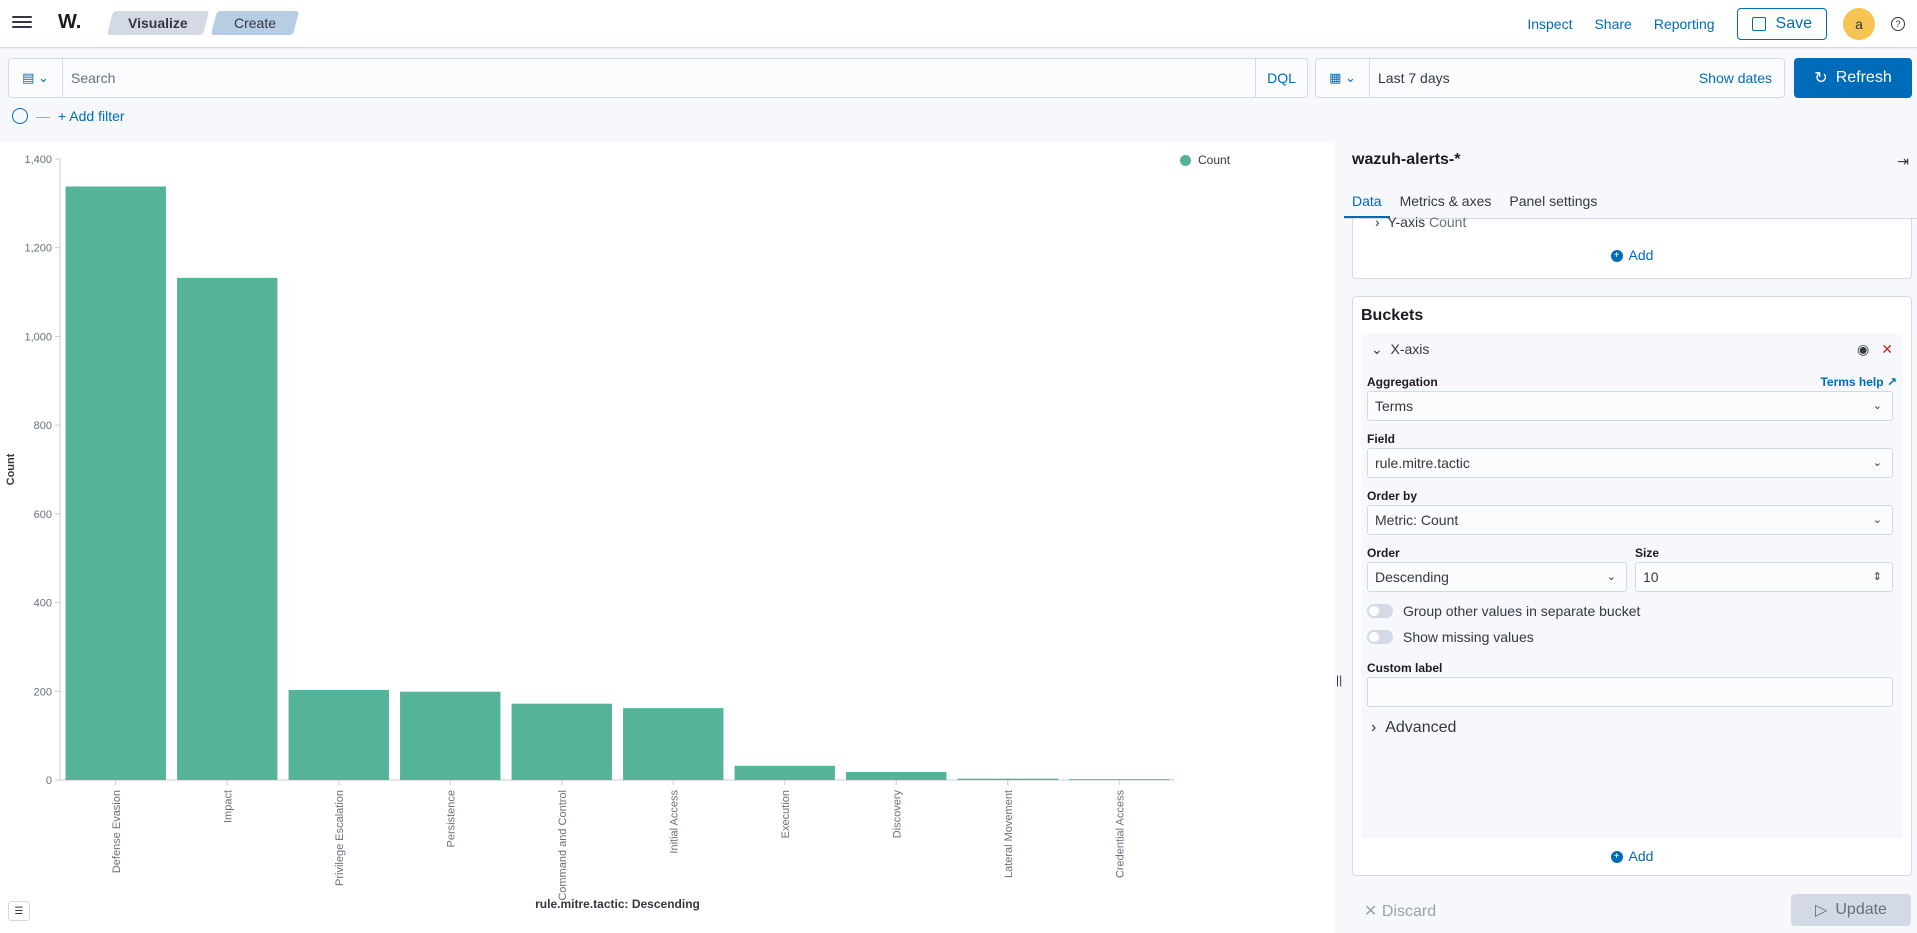 The width and height of the screenshot is (1917, 933). I want to click on field-label: Field, so click(1381, 439).